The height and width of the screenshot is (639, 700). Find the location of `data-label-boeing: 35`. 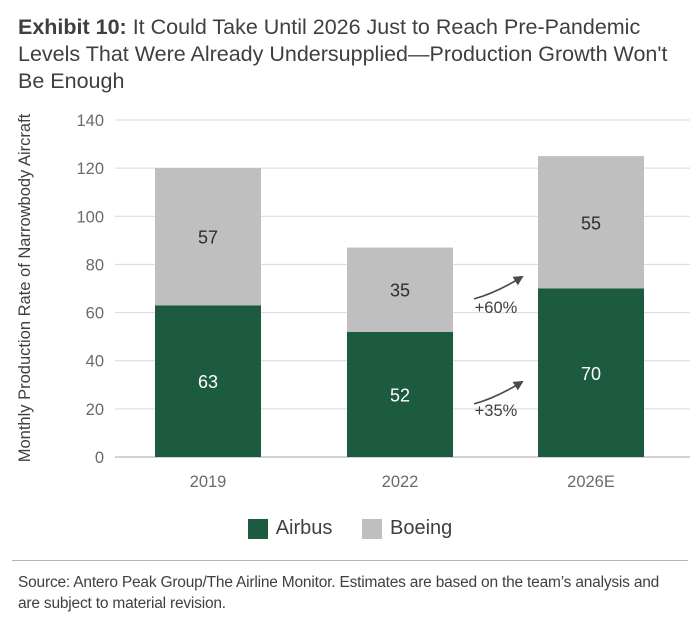

data-label-boeing: 35 is located at coordinates (400, 291).